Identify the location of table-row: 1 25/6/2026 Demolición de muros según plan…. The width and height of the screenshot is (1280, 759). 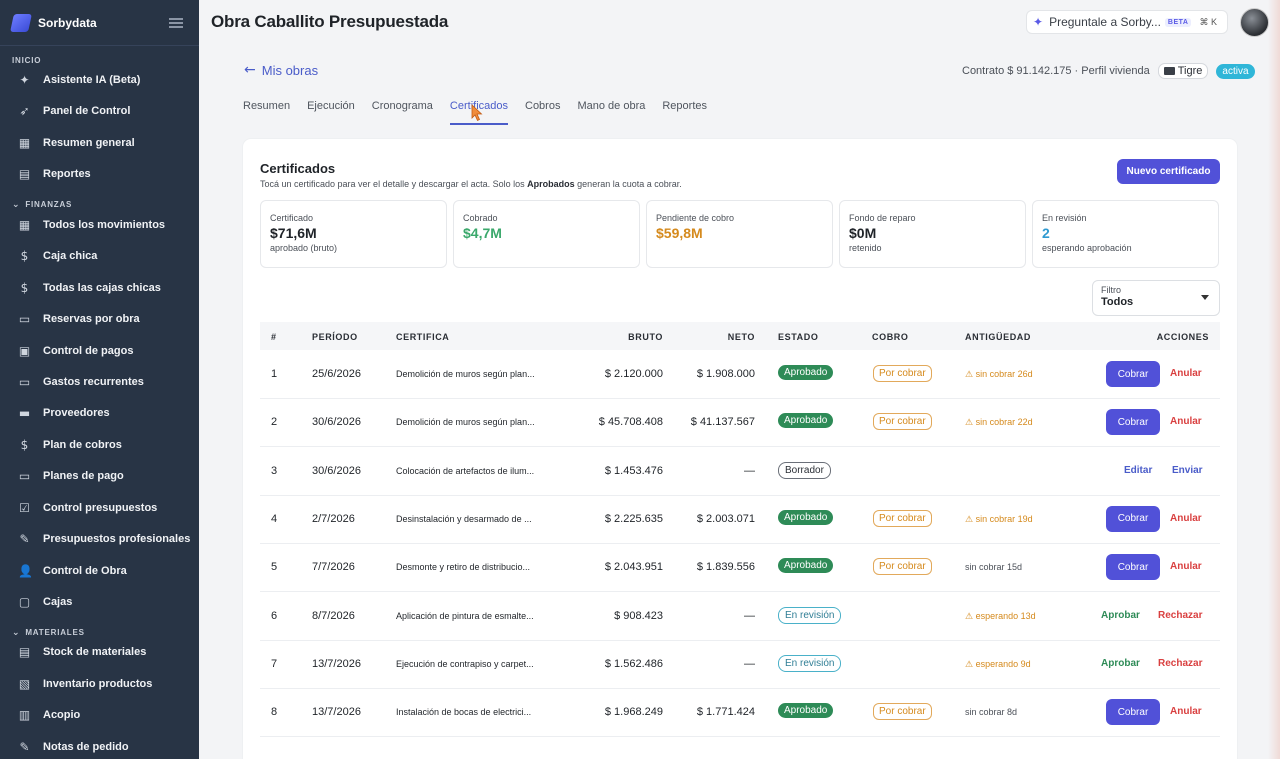
(740, 375).